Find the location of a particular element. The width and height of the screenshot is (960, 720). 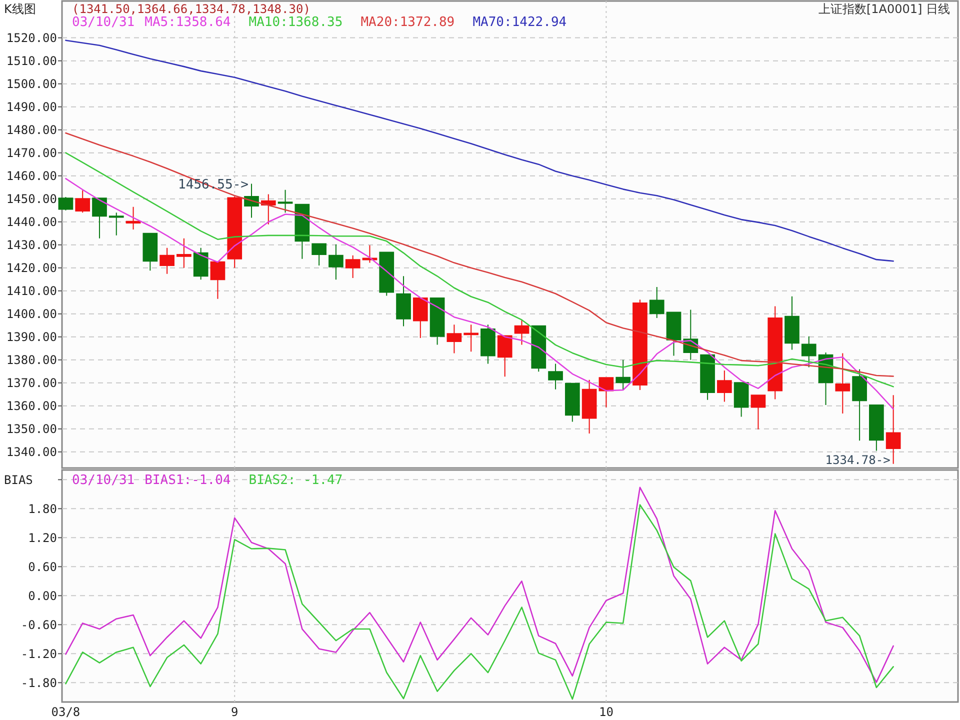

y-tick-label: -0.60 is located at coordinates (38, 625).